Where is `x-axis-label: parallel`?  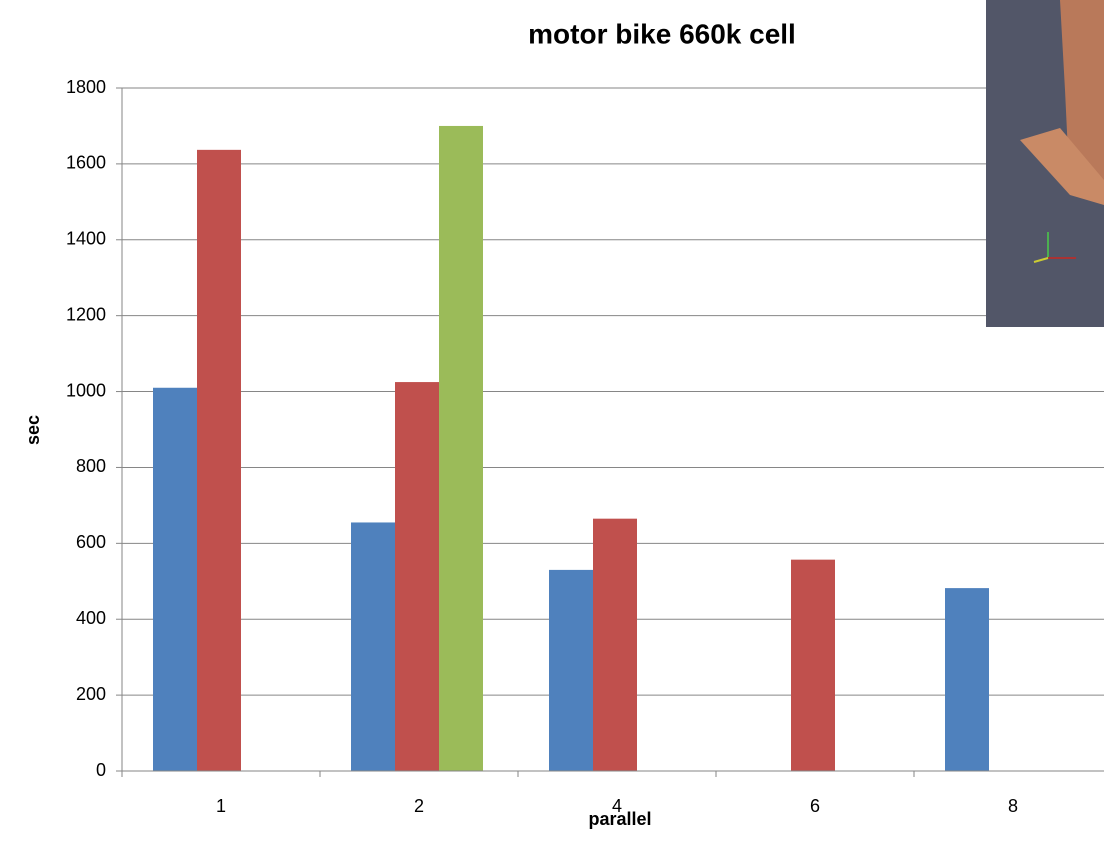
x-axis-label: parallel is located at coordinates (619, 819).